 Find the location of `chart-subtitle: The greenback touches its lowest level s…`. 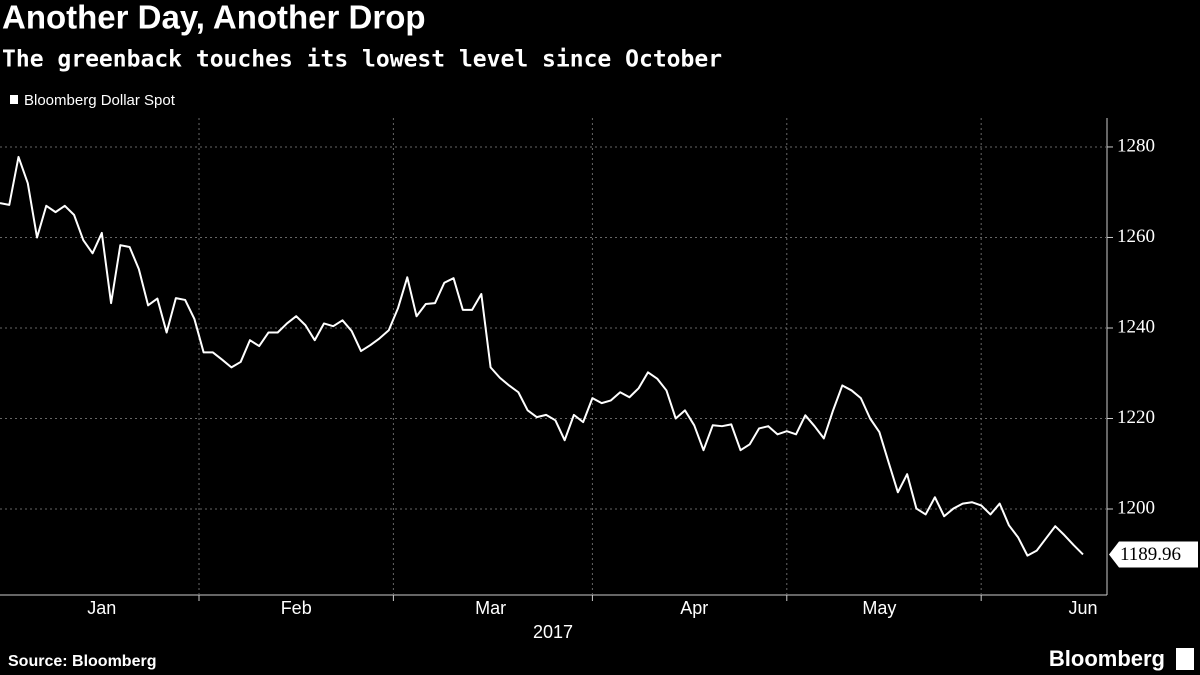

chart-subtitle: The greenback touches its lowest level s… is located at coordinates (362, 60).